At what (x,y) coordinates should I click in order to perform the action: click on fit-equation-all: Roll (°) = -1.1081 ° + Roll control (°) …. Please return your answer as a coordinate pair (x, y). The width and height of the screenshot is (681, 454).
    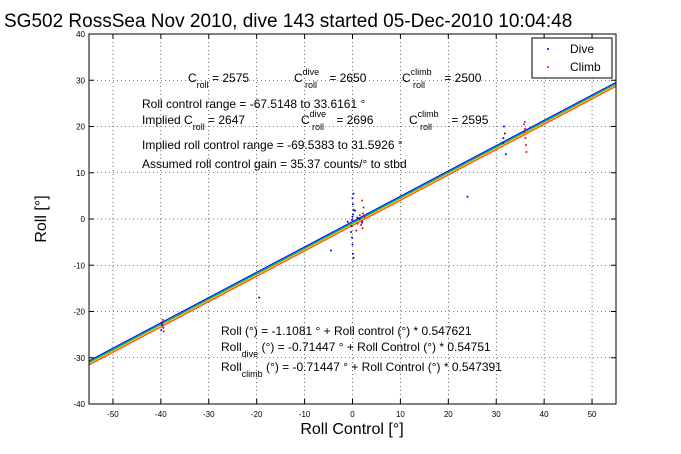
    Looking at the image, I should click on (346, 331).